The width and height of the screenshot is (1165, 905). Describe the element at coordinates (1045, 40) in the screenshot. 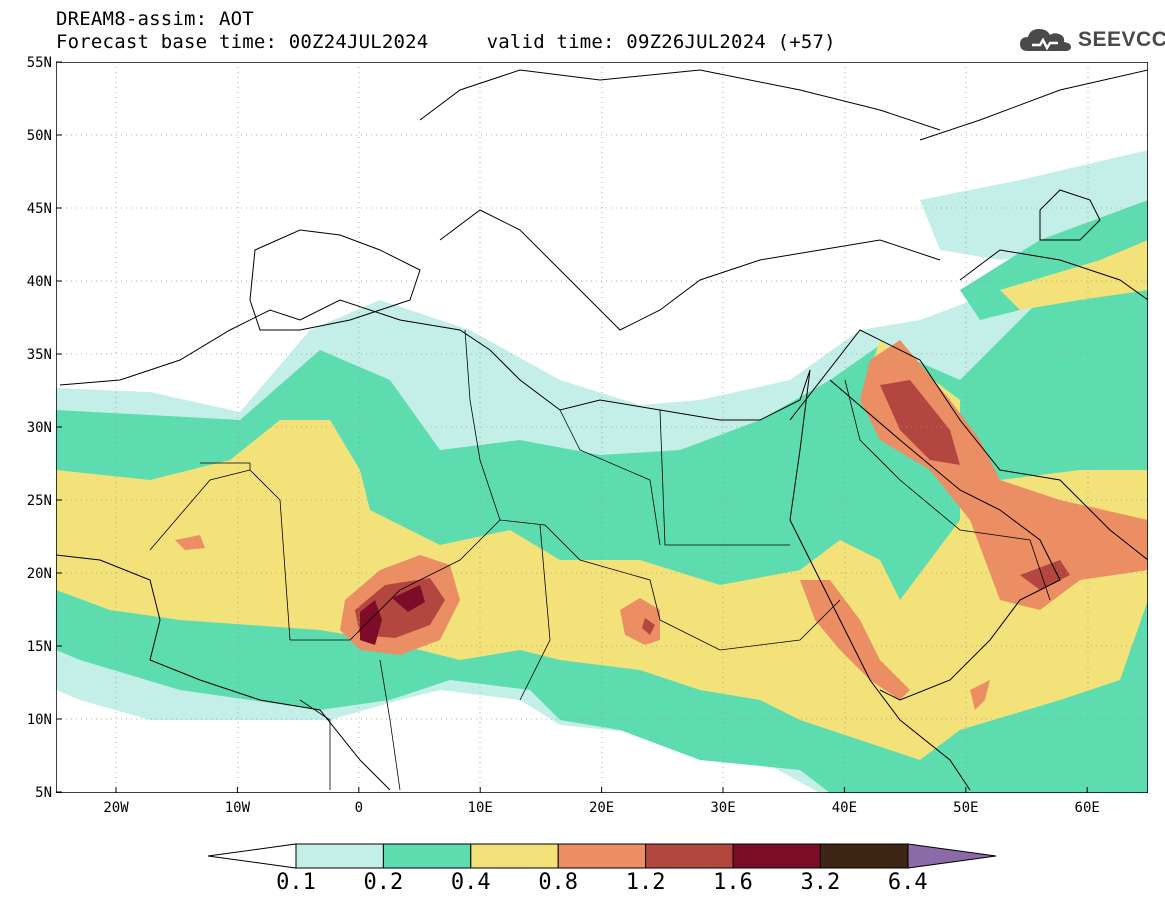

I see `cloud-icon` at that location.